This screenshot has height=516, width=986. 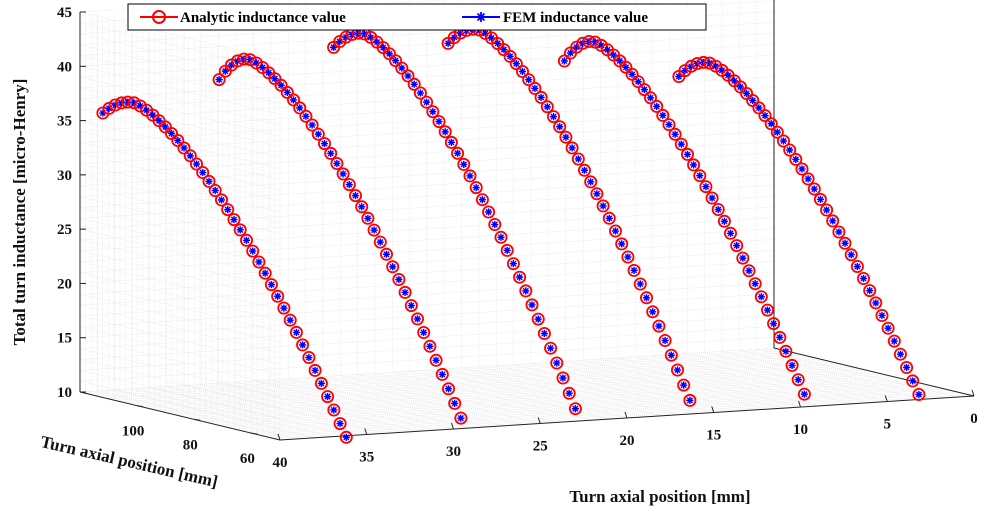 What do you see at coordinates (366, 458) in the screenshot?
I see `x-tick-label: 35` at bounding box center [366, 458].